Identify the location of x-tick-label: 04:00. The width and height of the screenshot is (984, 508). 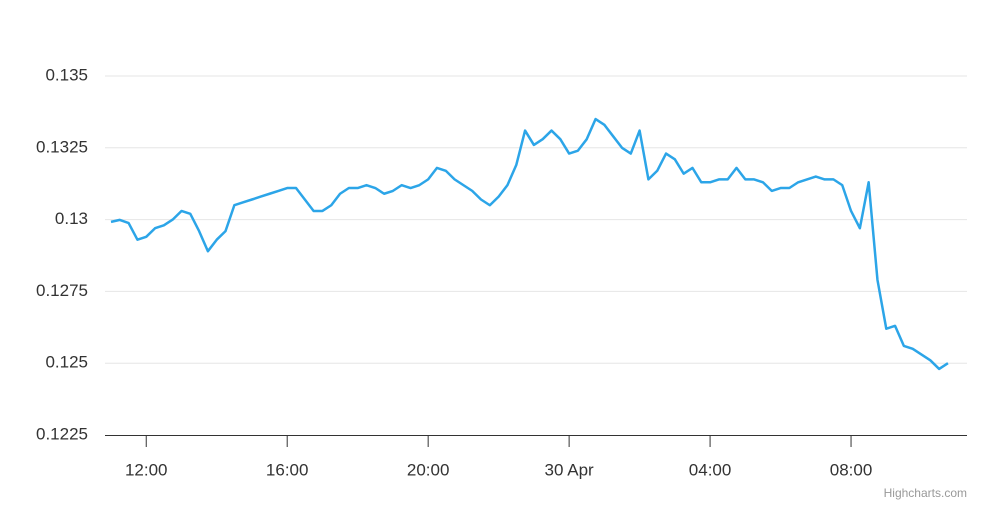
(710, 469).